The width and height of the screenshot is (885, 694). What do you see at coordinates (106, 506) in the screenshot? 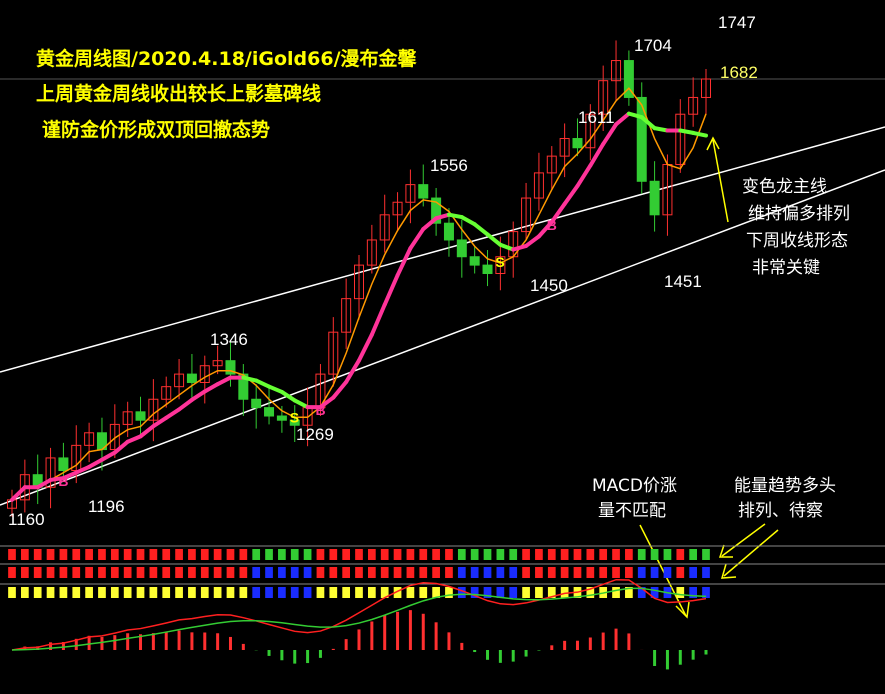
I see `price-label-1196: 1196` at bounding box center [106, 506].